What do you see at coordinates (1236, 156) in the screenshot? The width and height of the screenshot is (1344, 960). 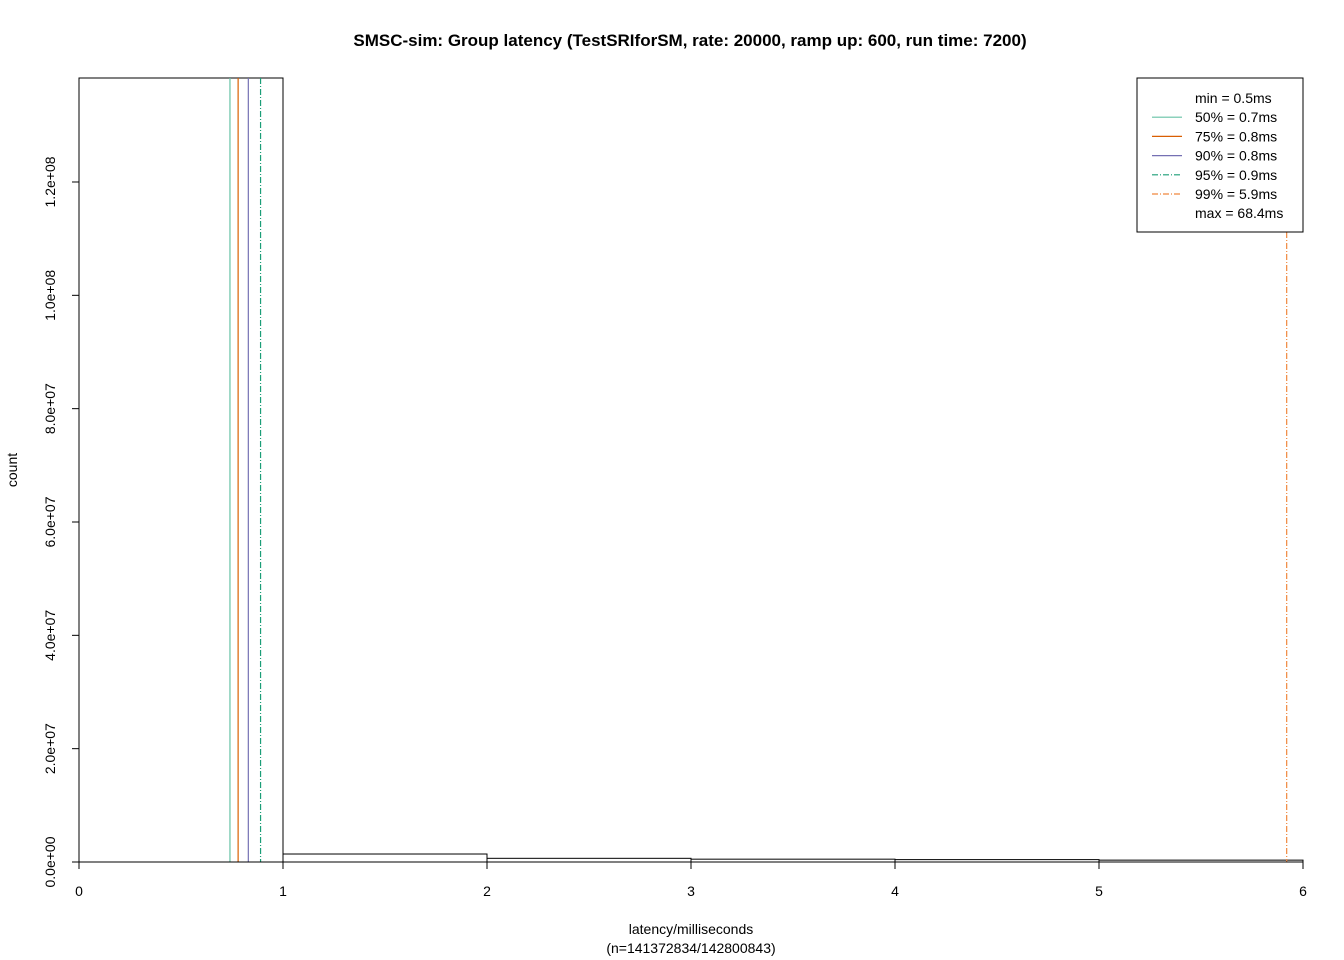 I see `legend-entry: 90% = 0.8ms` at bounding box center [1236, 156].